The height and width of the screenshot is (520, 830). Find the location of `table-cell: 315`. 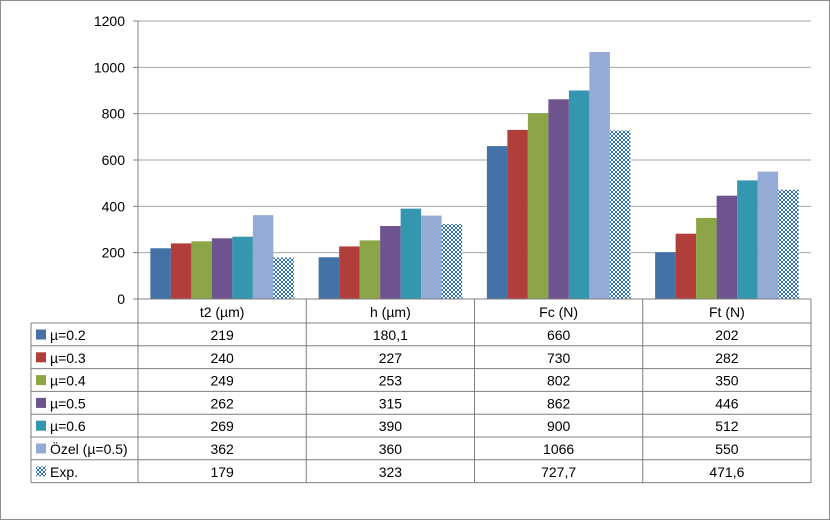

table-cell: 315 is located at coordinates (391, 403).